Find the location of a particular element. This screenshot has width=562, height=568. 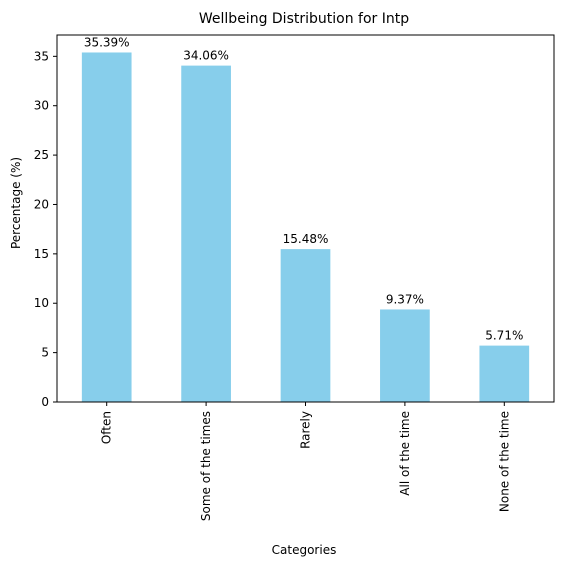

data-label-1: 34.06% is located at coordinates (206, 56).